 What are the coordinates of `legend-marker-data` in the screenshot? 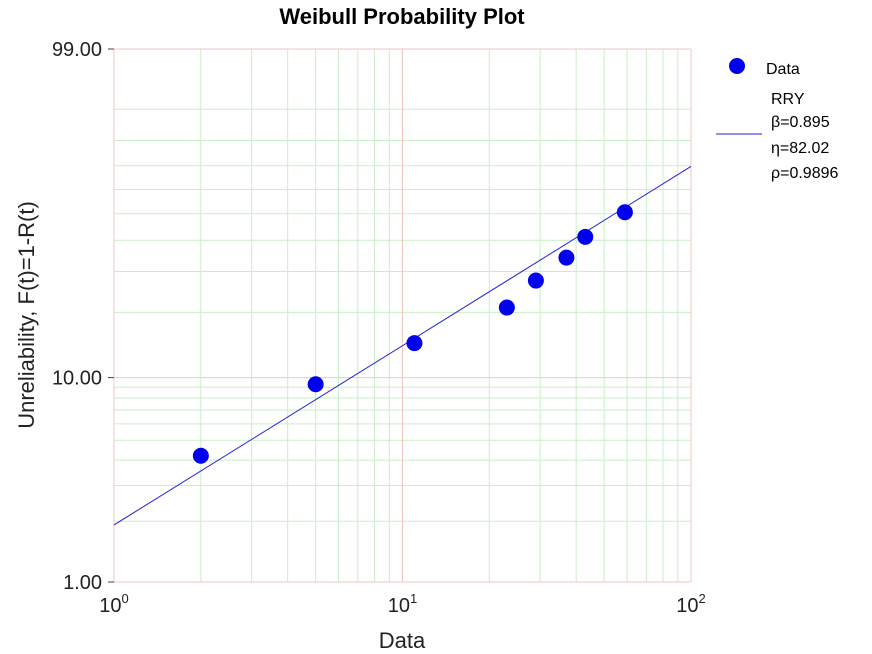 It's located at (737, 66).